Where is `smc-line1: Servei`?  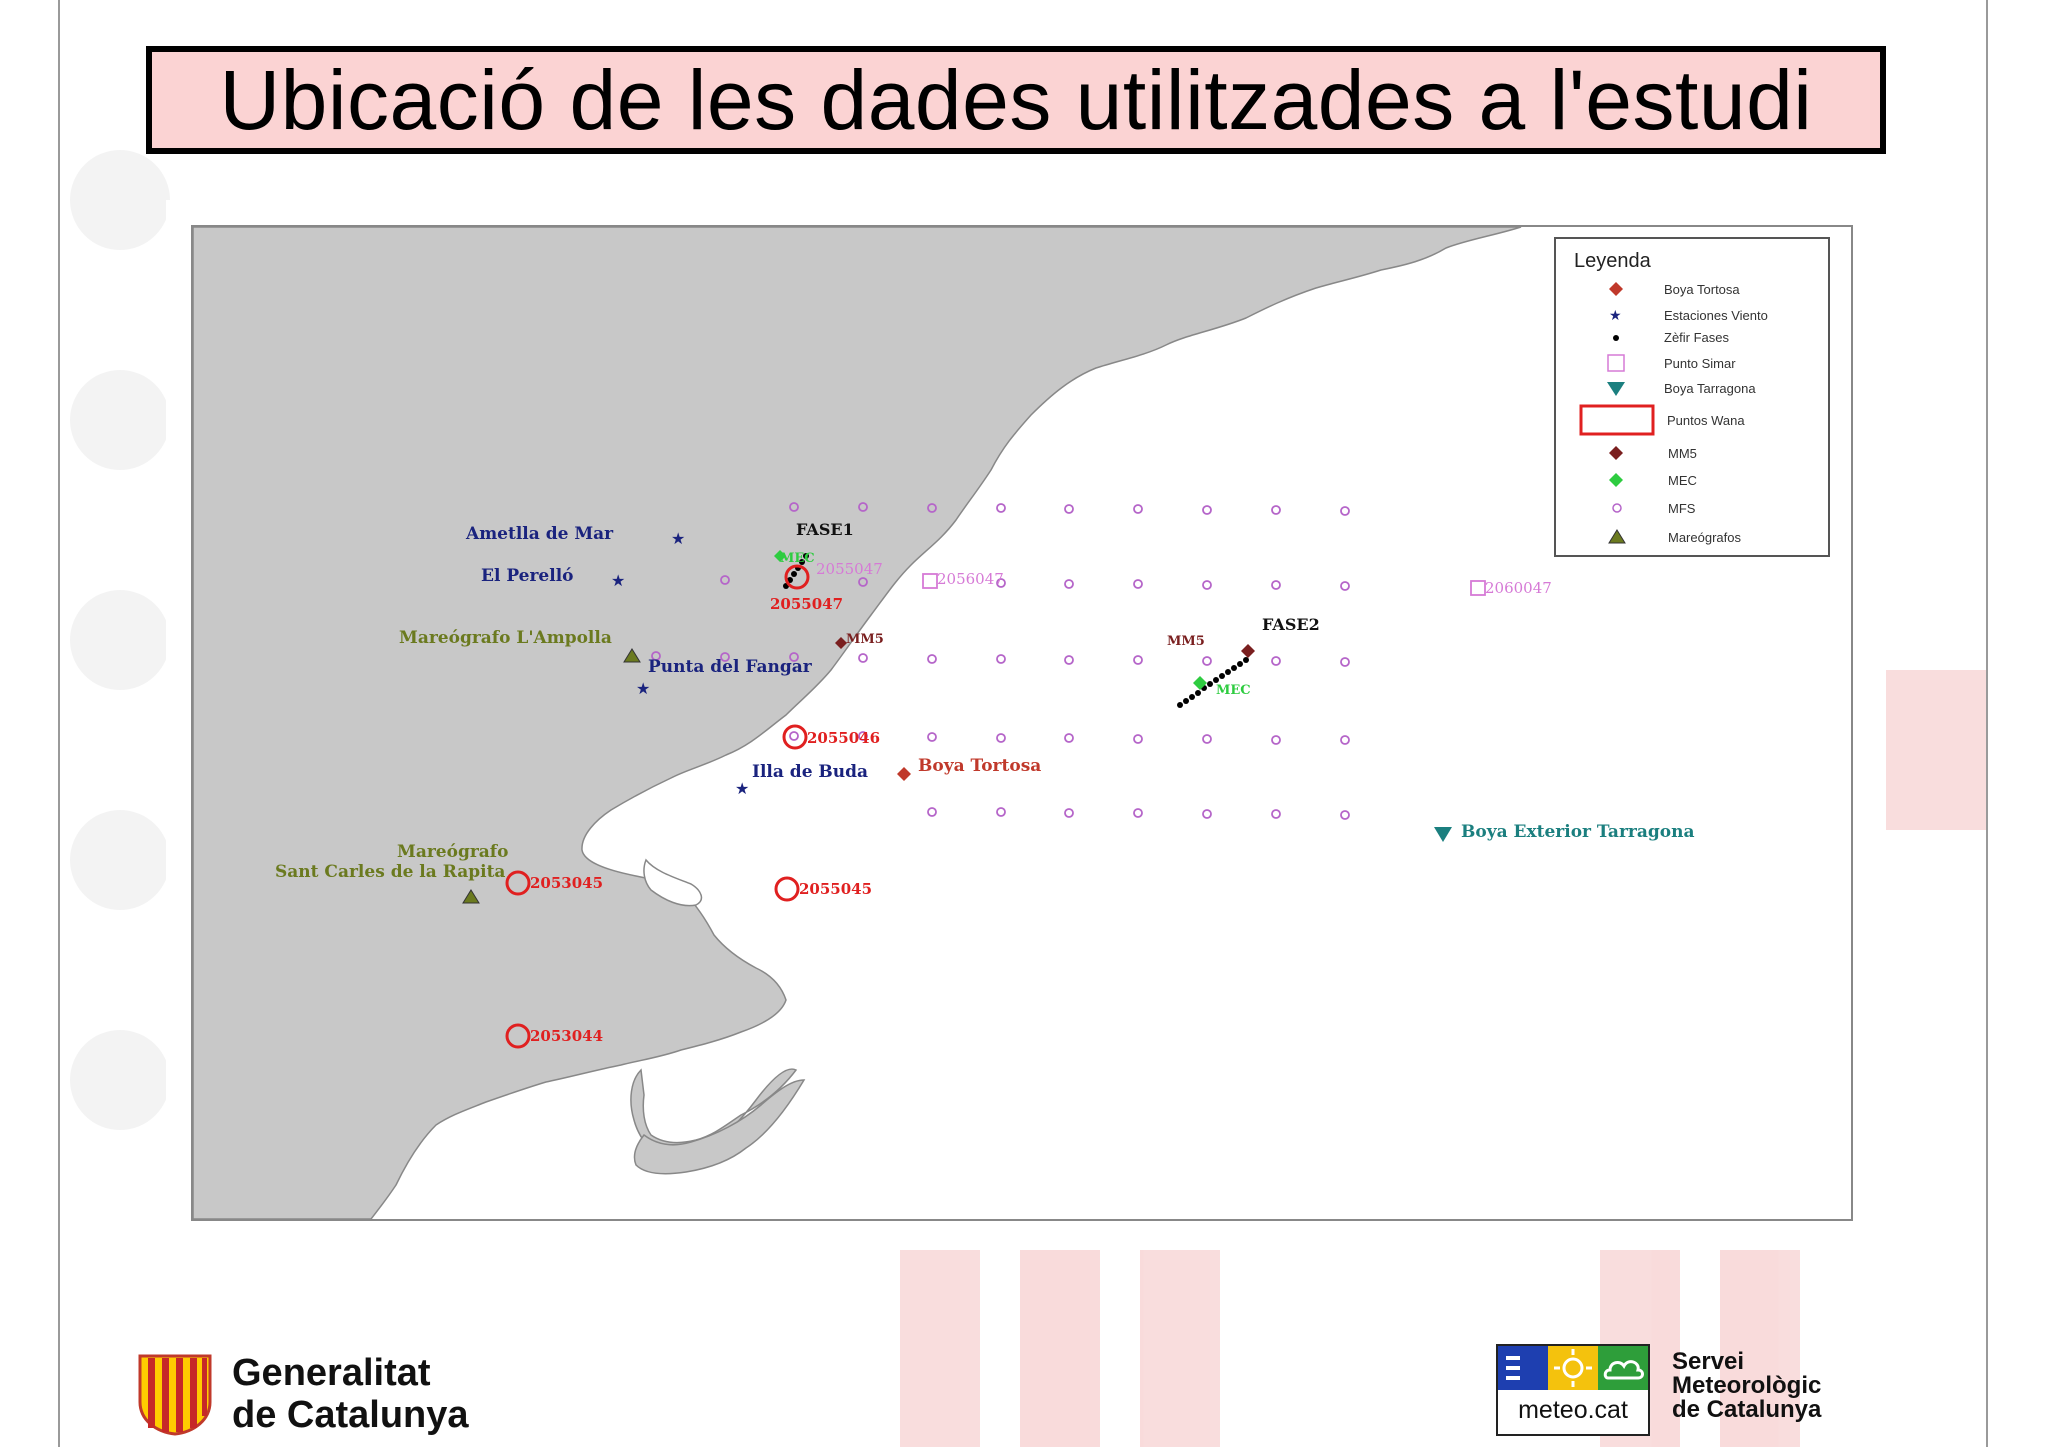 smc-line1: Servei is located at coordinates (1708, 1361).